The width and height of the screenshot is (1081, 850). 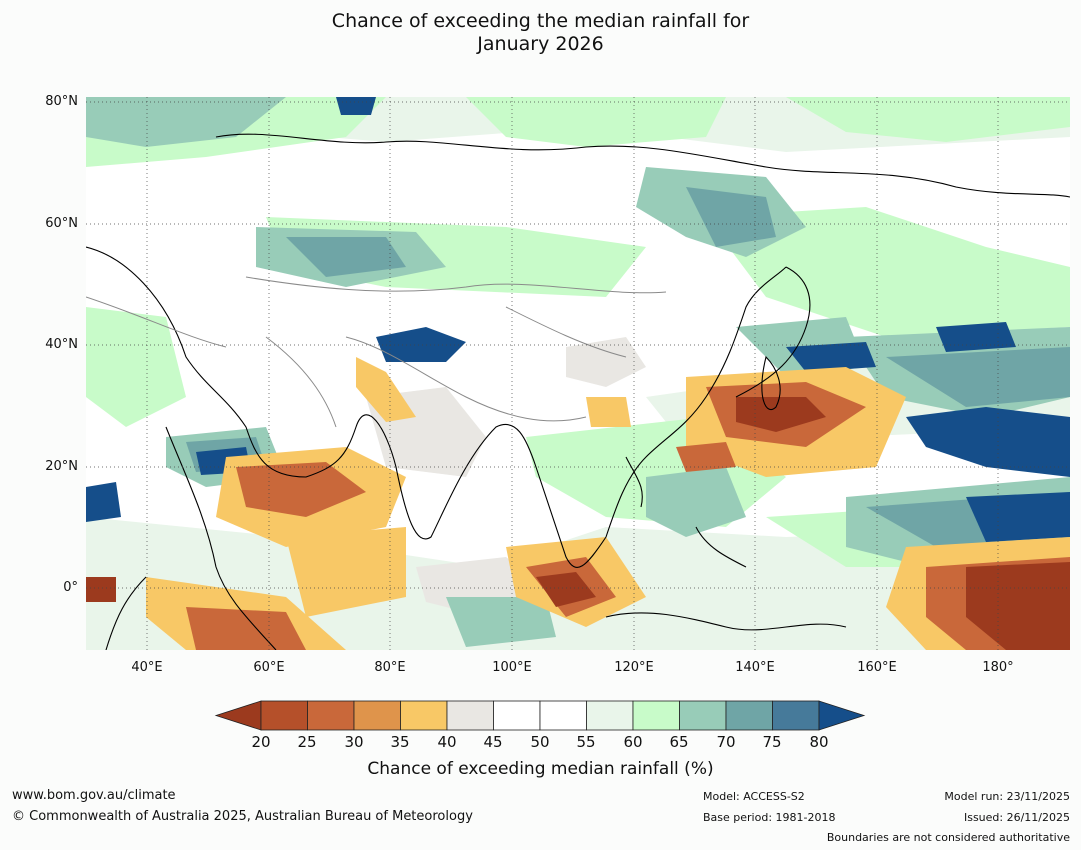 What do you see at coordinates (842, 715) in the screenshot?
I see `colorbar-extend-high` at bounding box center [842, 715].